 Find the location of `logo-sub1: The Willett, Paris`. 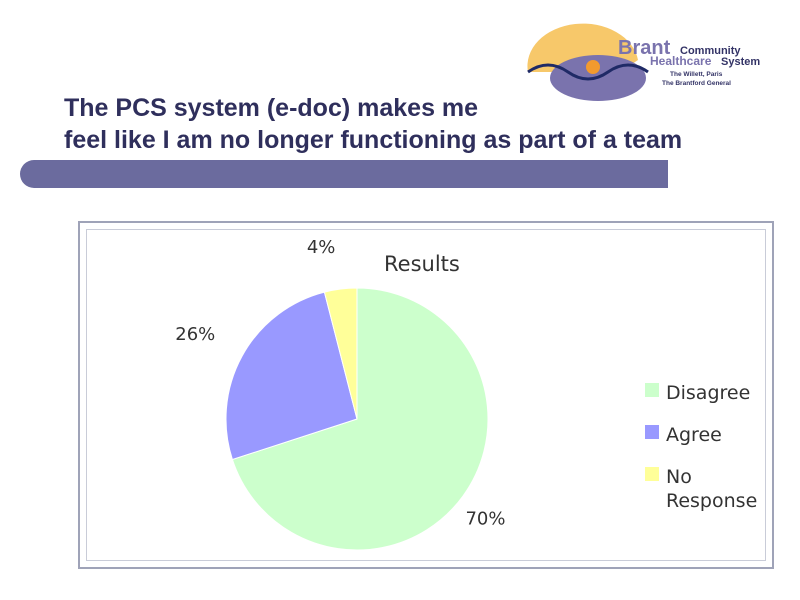

logo-sub1: The Willett, Paris is located at coordinates (696, 74).